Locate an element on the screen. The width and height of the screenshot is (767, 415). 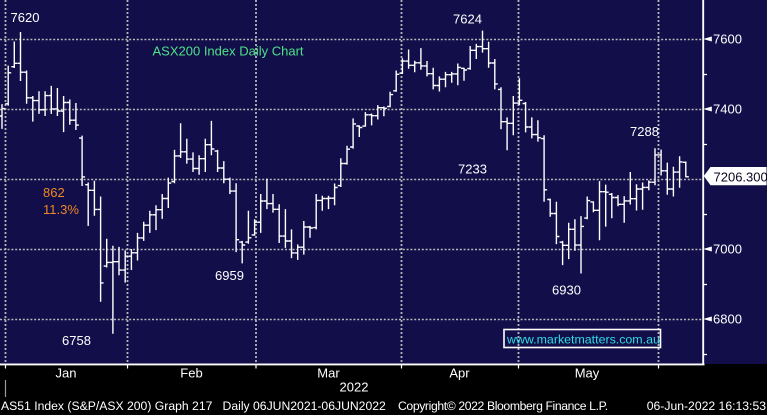
svg-text: 7000 is located at coordinates (727, 249).